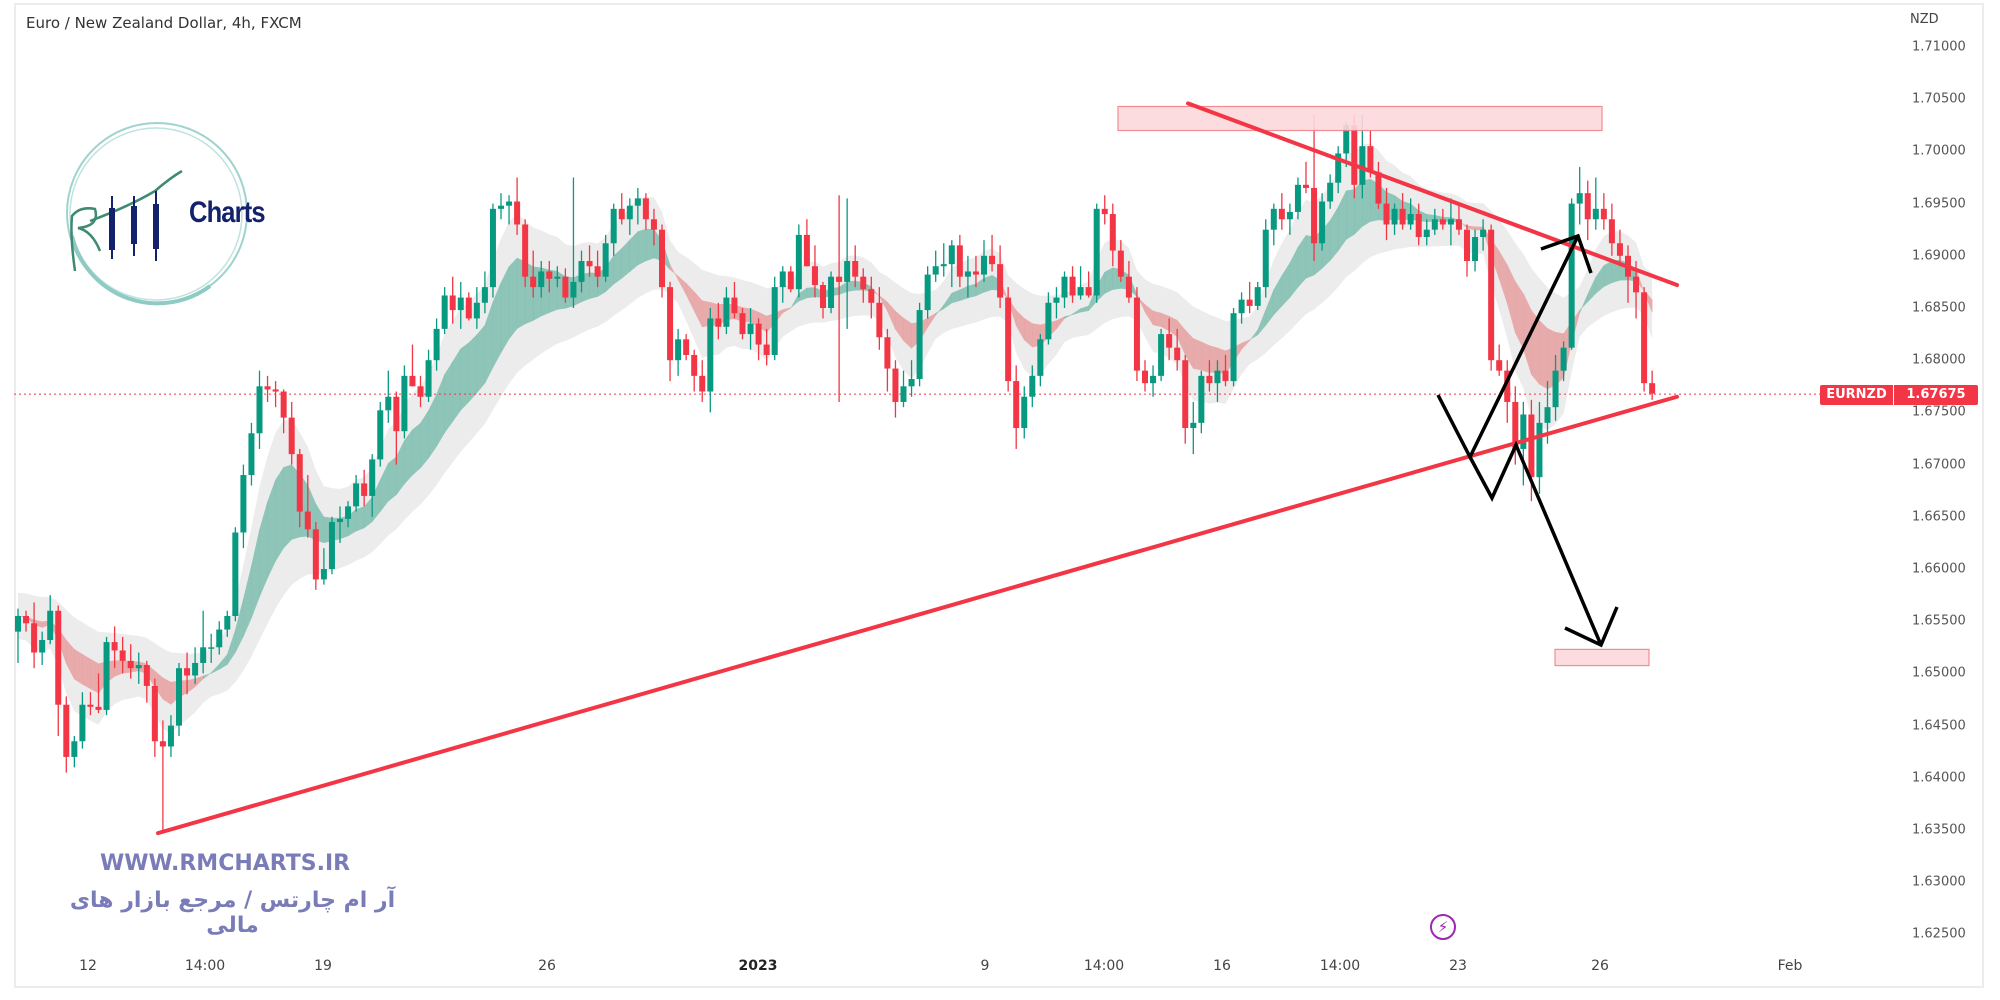  I want to click on arrowhead-icon, so click(1591, 627).